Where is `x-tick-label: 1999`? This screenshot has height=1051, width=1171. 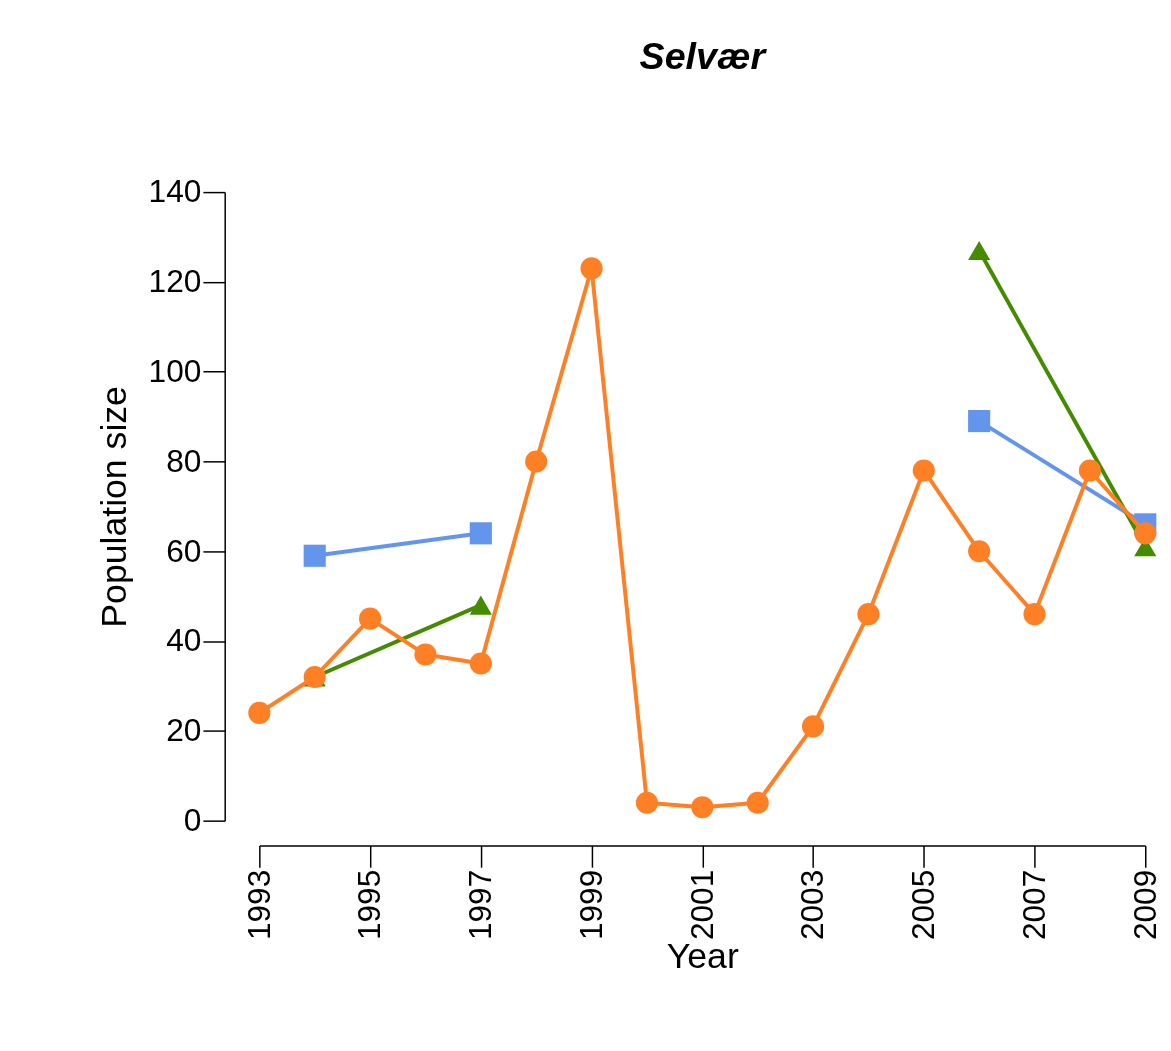 x-tick-label: 1999 is located at coordinates (590, 905).